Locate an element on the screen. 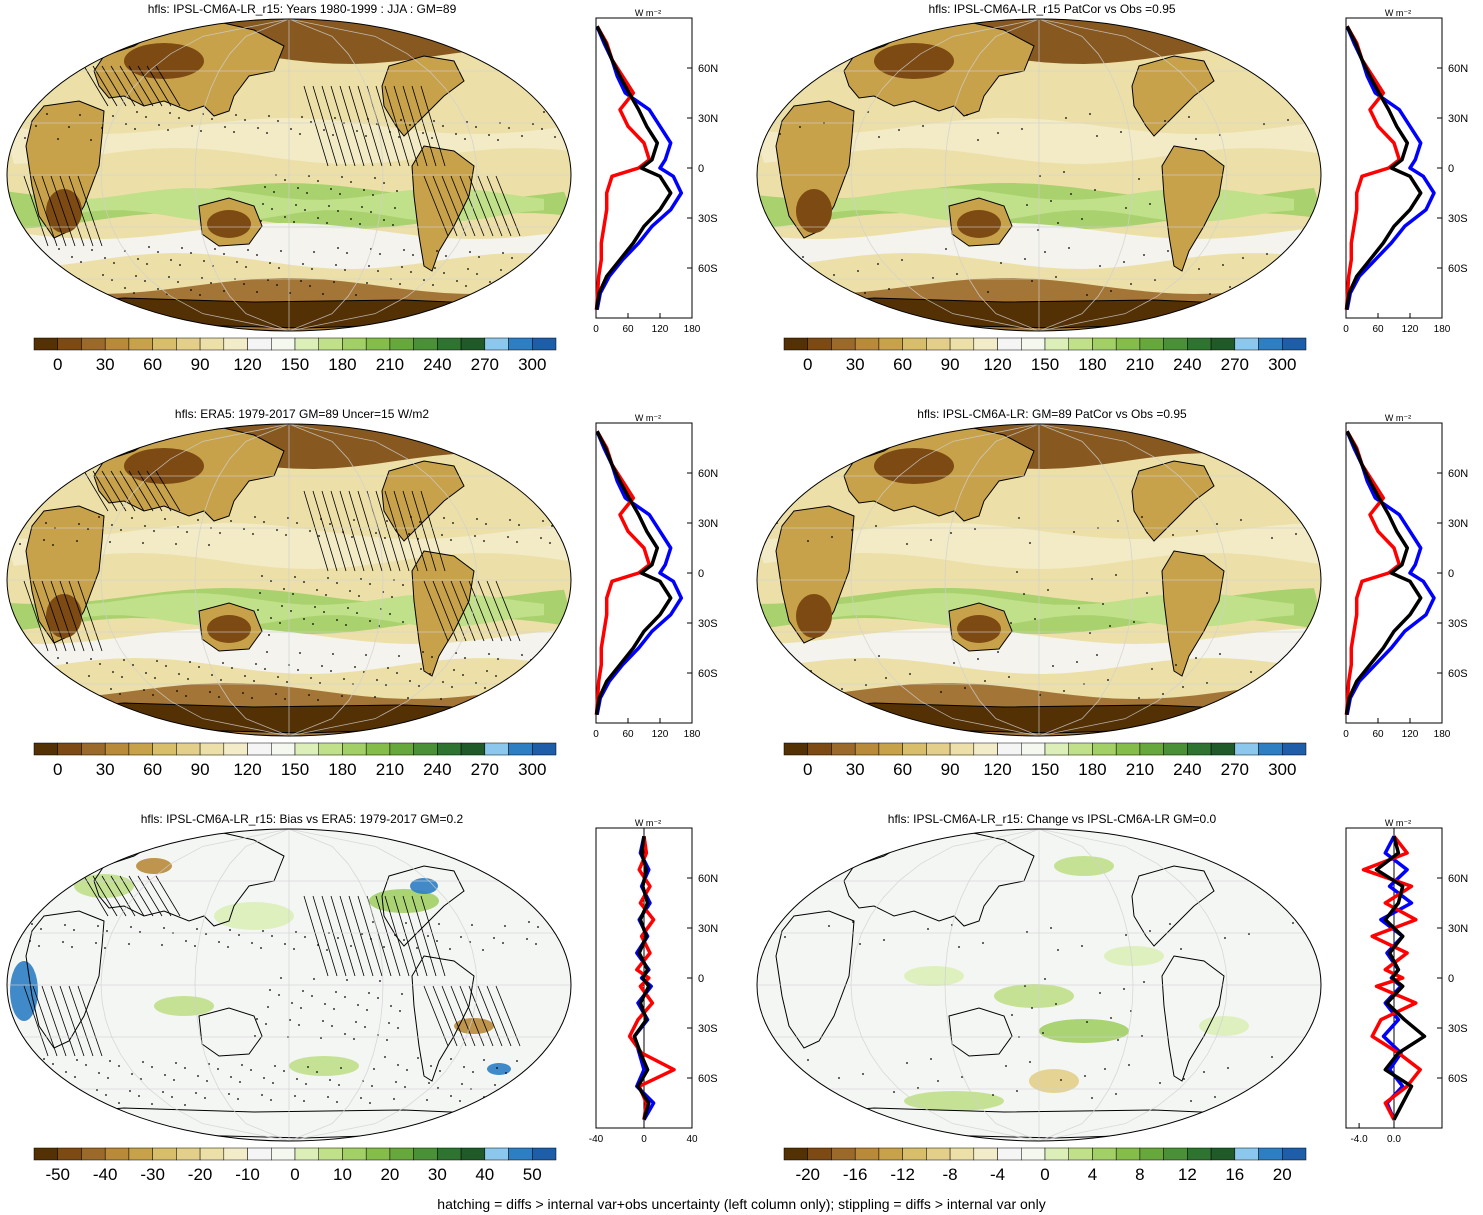 The image size is (1483, 1215). colorbar-label: 60 is located at coordinates (152, 769).